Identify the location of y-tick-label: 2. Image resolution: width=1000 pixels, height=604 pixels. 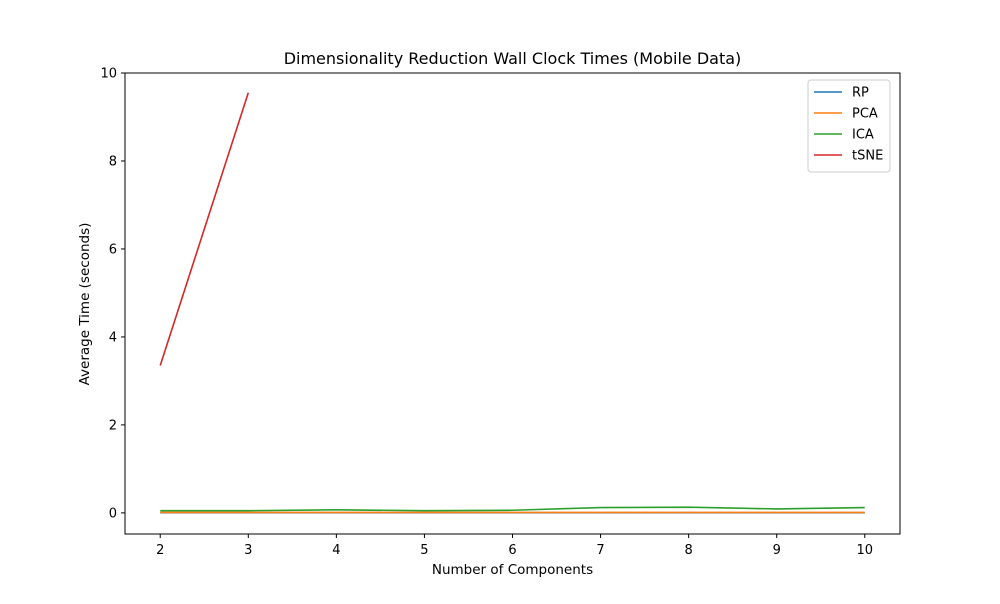
(113, 425).